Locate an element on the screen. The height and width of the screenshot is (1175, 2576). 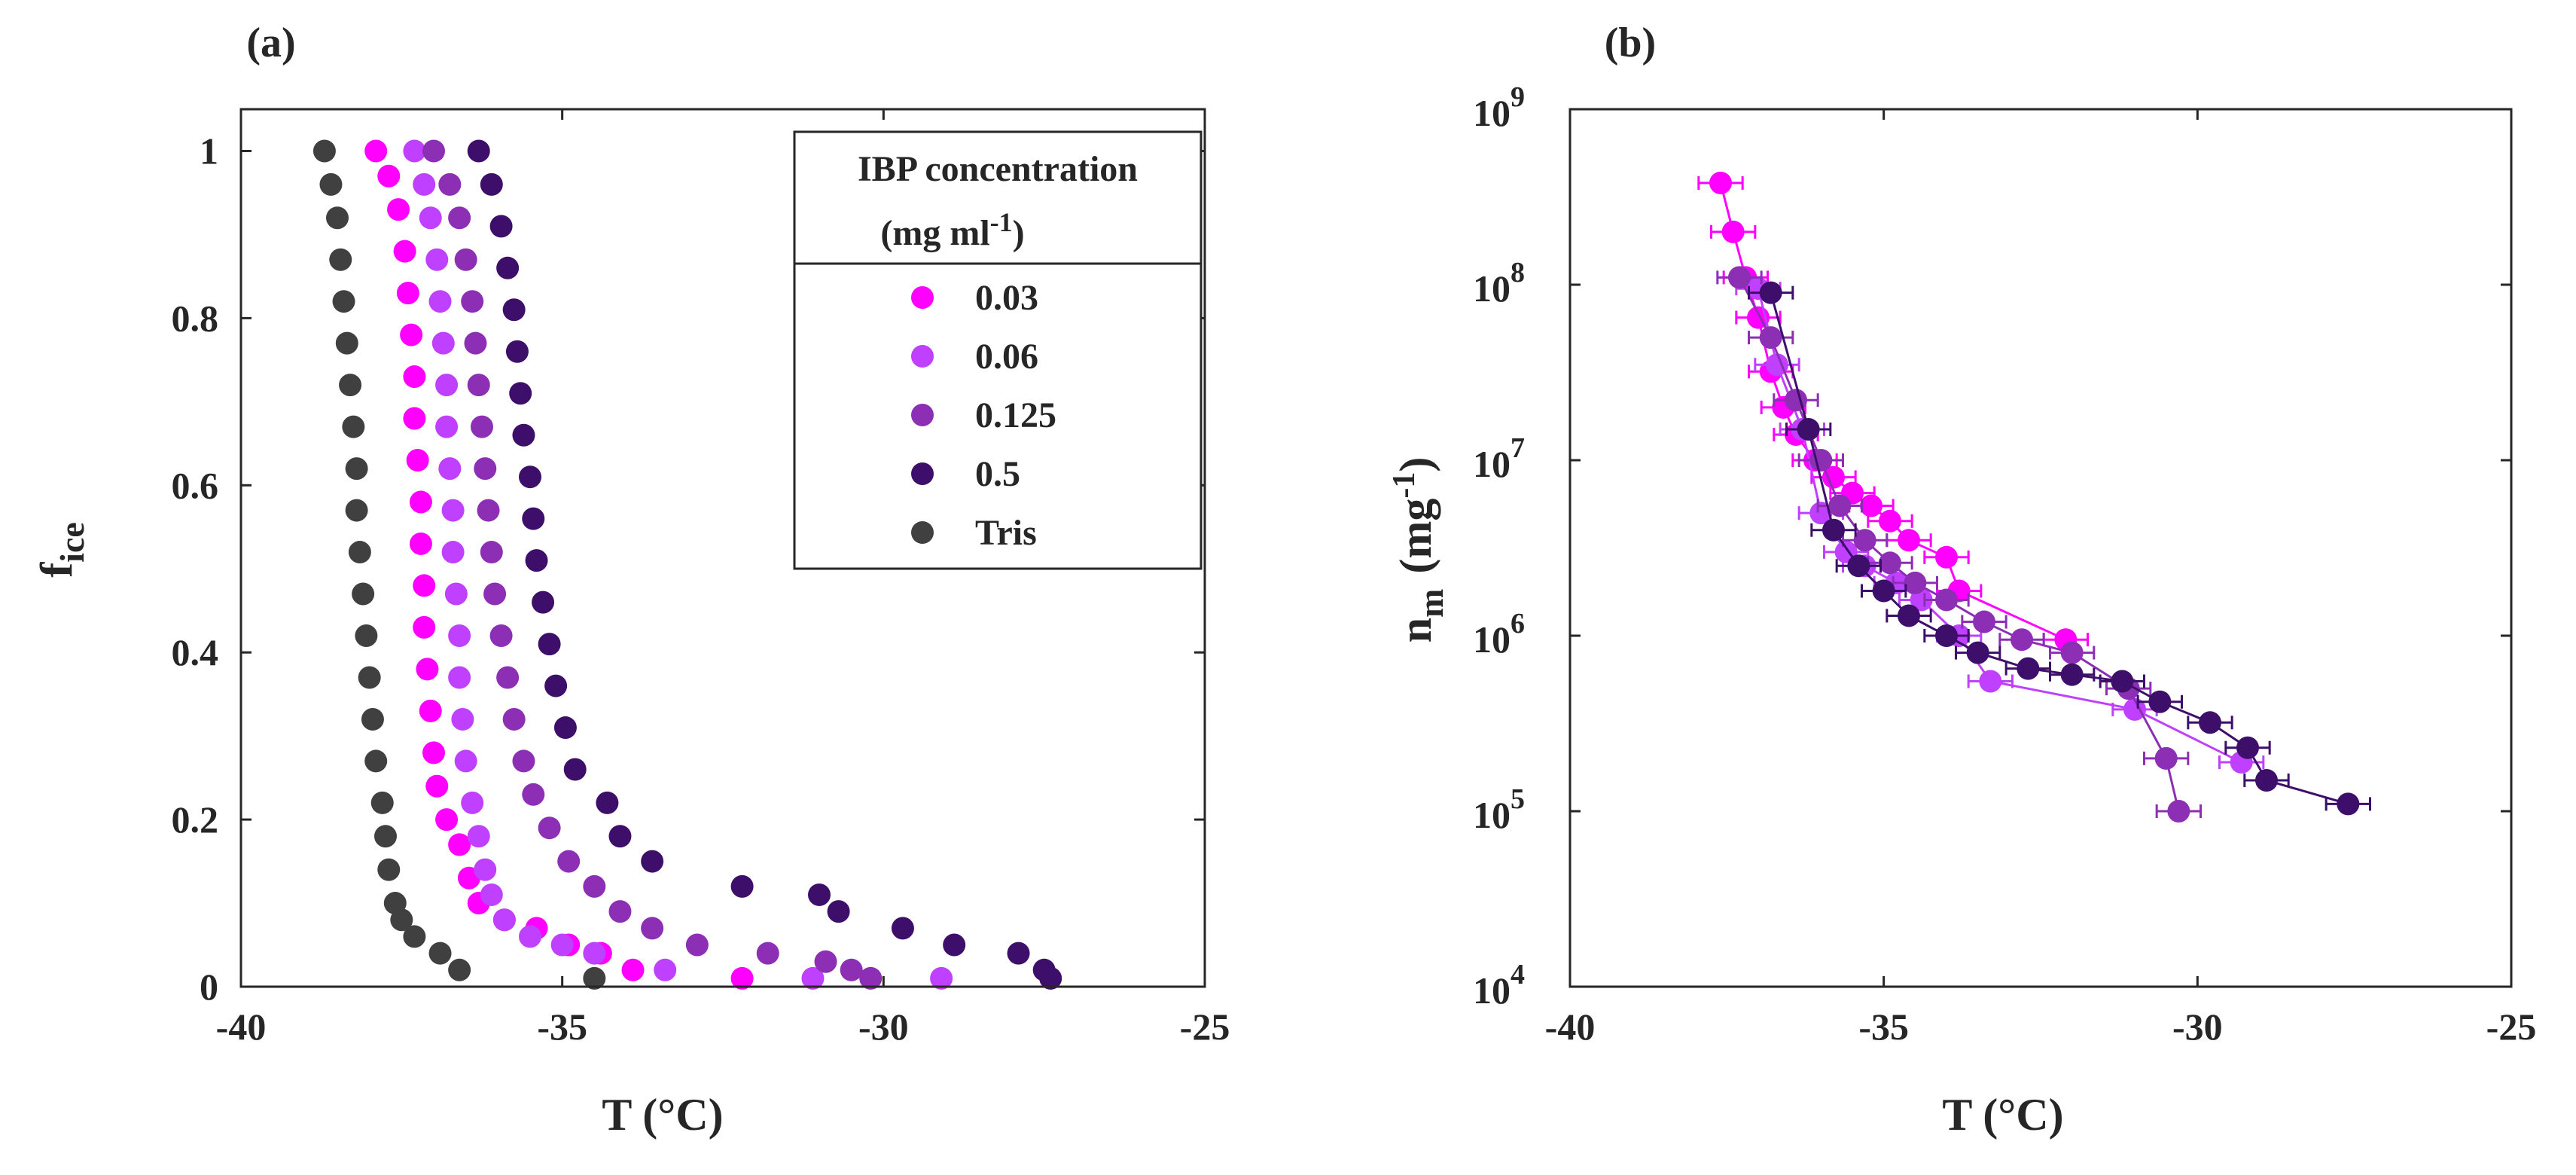
panel-b-y-axis-label: nm(mg-1) is located at coordinates (1418, 550).